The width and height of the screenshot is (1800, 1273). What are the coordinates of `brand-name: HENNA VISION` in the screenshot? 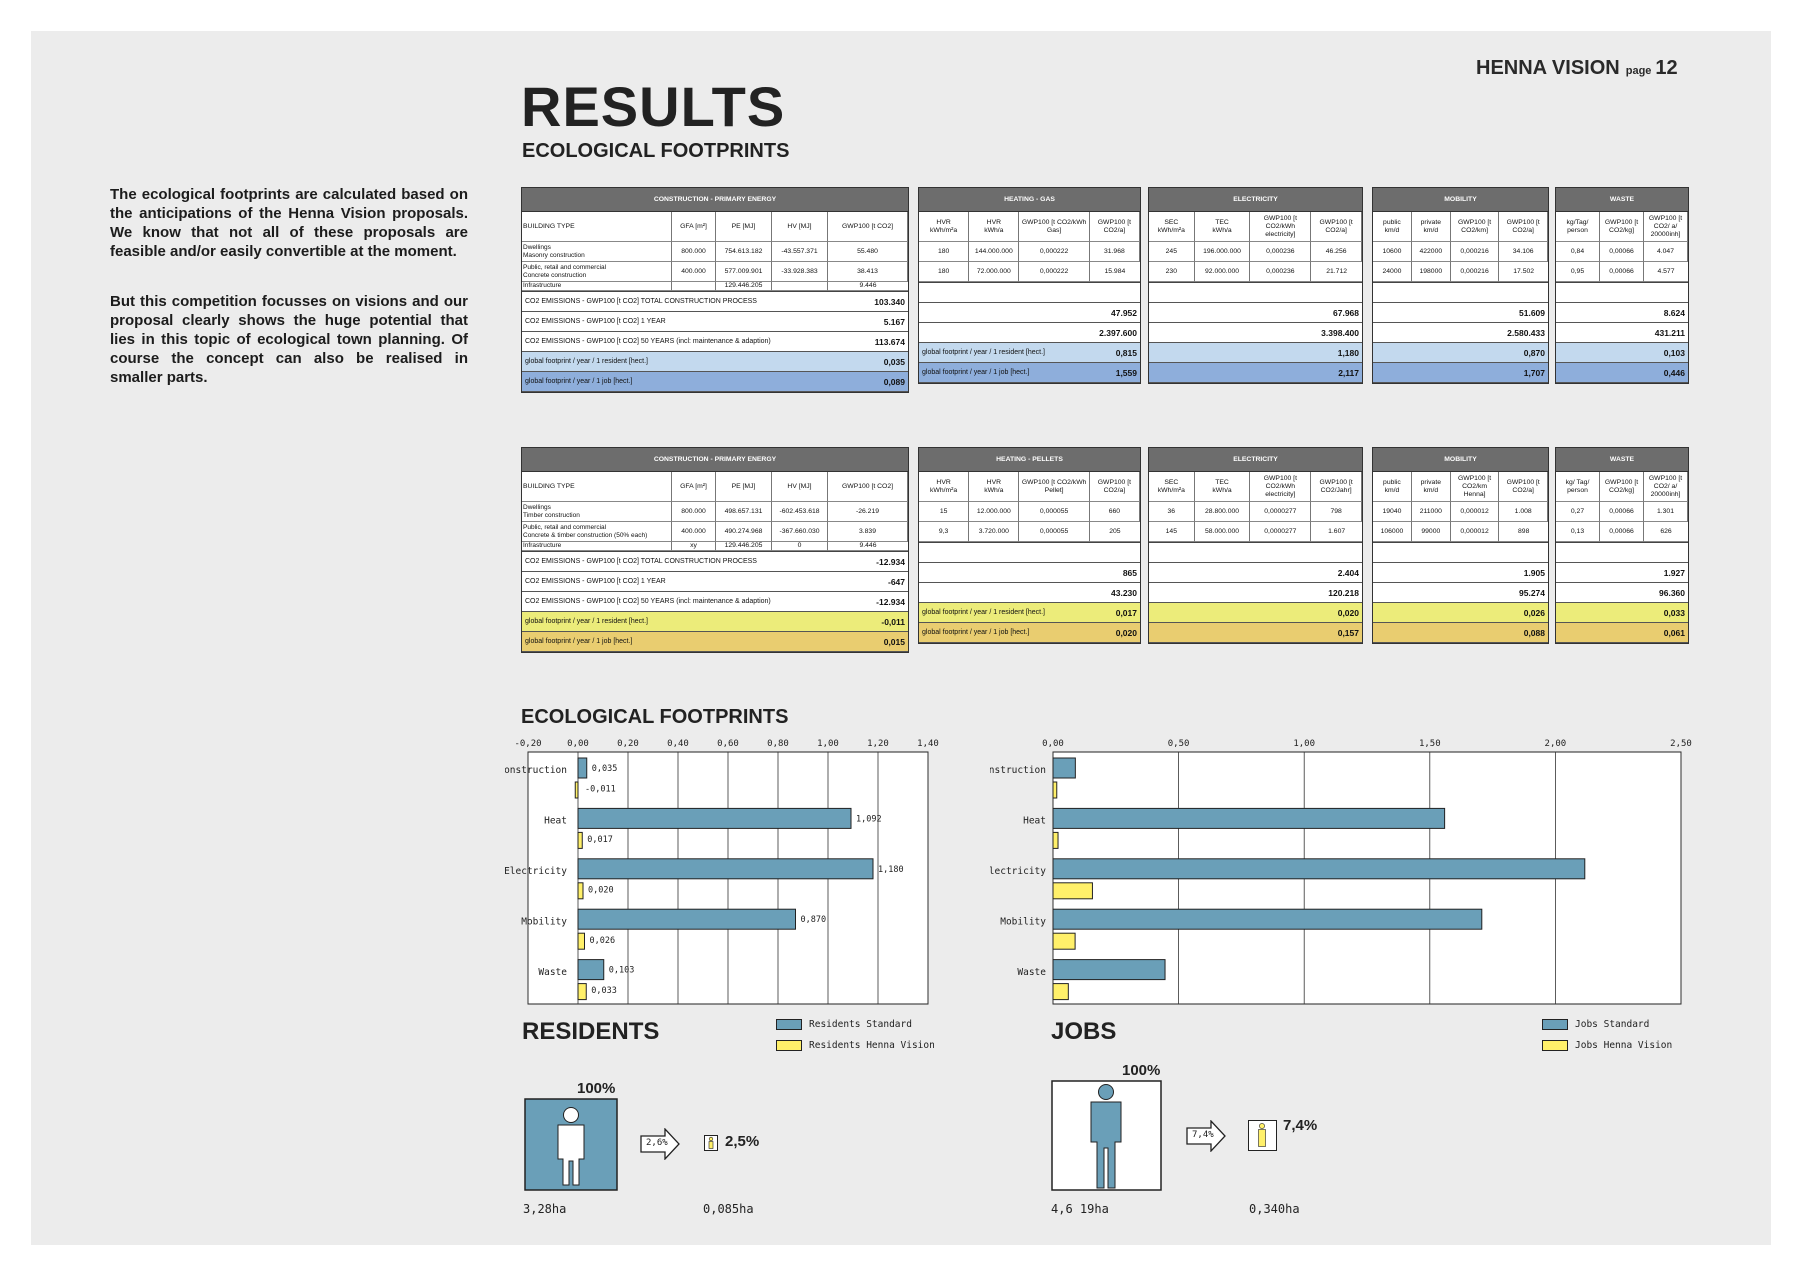 It's located at (1548, 68).